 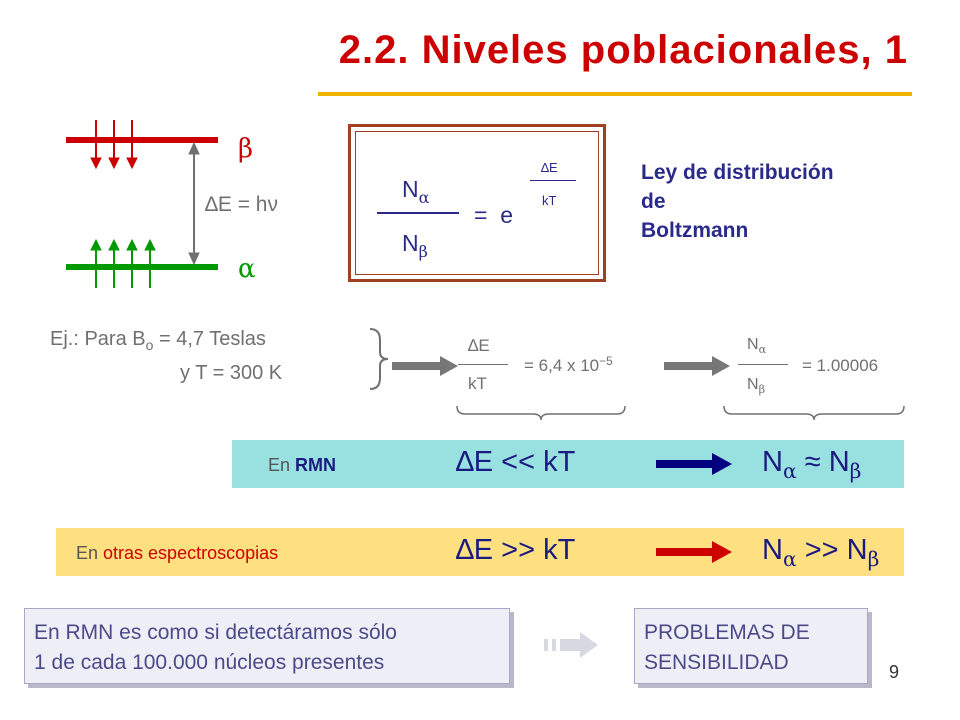 I want to click on formula-box-inner, so click(x=477, y=203).